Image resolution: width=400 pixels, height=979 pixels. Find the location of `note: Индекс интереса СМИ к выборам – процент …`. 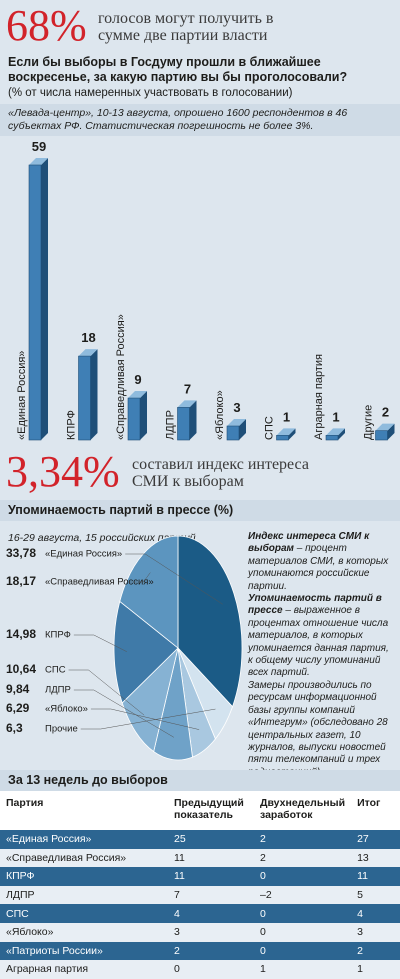

note: Индекс интереса СМИ к выборам – процент … is located at coordinates (322, 655).